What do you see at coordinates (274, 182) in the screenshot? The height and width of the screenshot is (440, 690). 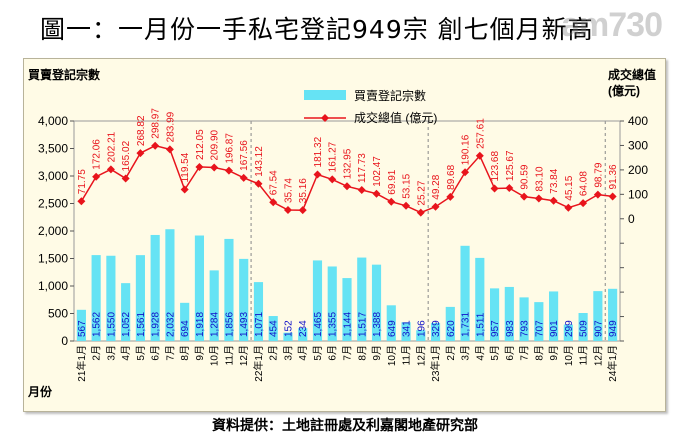 I see `line-value-label: 67.54` at bounding box center [274, 182].